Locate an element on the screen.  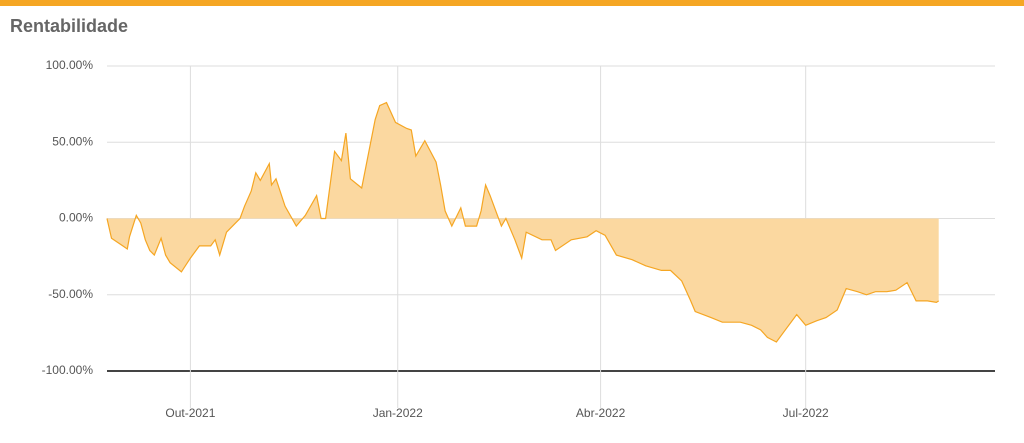
y-tick-label: 50.00% is located at coordinates (72, 141).